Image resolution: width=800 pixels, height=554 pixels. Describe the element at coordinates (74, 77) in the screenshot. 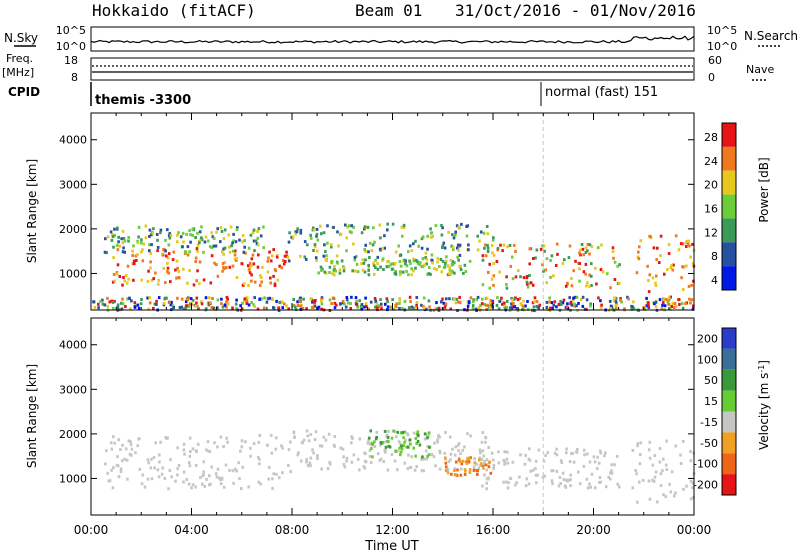

I see `freq-left-tick-bottom: 8` at that location.